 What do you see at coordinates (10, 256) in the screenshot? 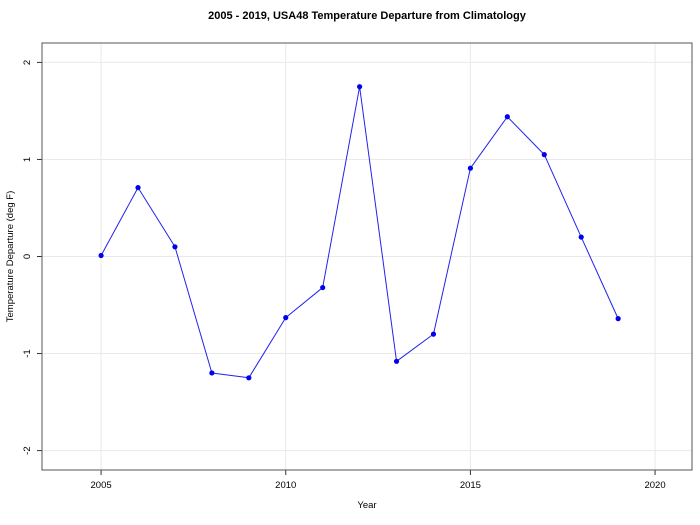
I see `y-axis-label: Temperature Departure (deg F)` at bounding box center [10, 256].